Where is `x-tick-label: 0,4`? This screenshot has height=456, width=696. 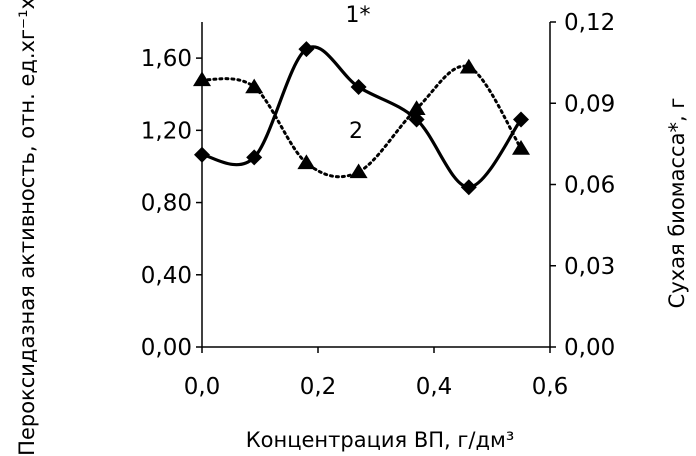
x-tick-label: 0,4 is located at coordinates (434, 387).